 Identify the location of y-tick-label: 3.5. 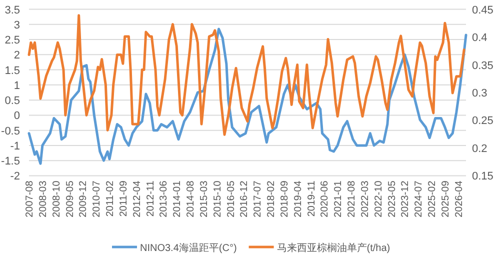
(12, 10).